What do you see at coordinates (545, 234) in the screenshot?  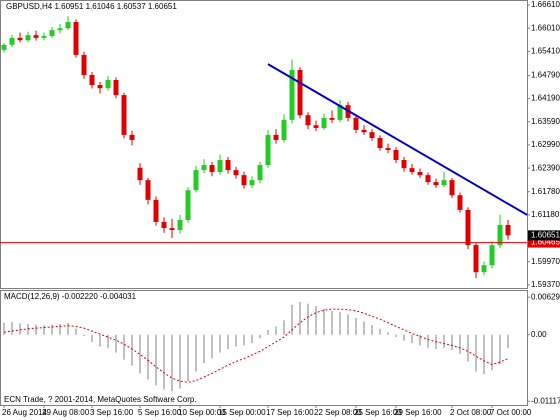 I see `last-price-label: 1.60651` at bounding box center [545, 234].